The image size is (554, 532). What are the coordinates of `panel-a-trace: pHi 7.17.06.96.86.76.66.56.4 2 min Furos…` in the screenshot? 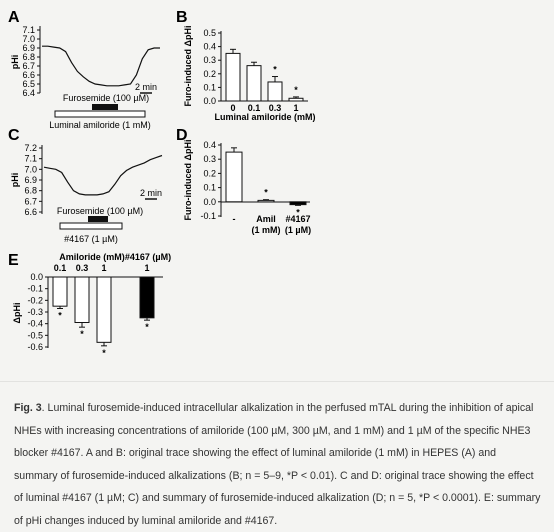 It's located at (85, 77).